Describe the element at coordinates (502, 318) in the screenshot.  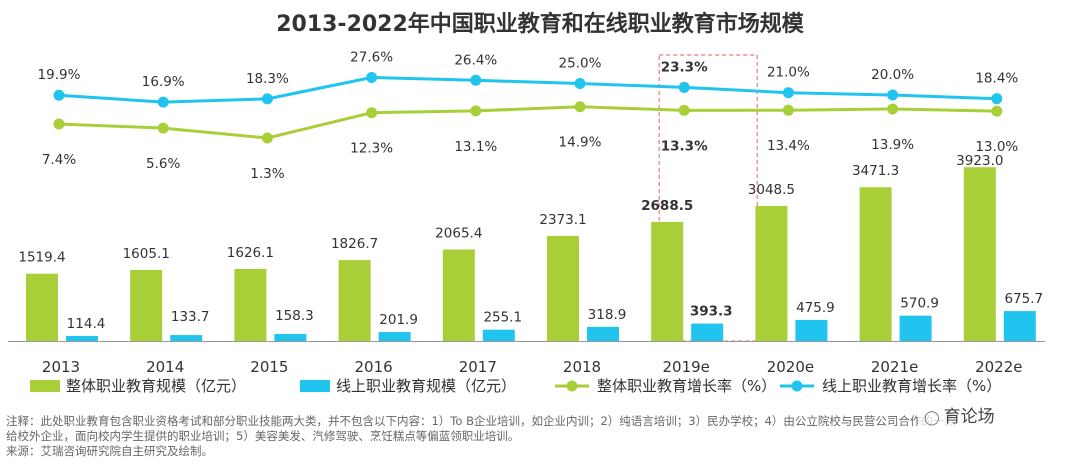
I see `bar-label-online-2017: 255.1` at that location.